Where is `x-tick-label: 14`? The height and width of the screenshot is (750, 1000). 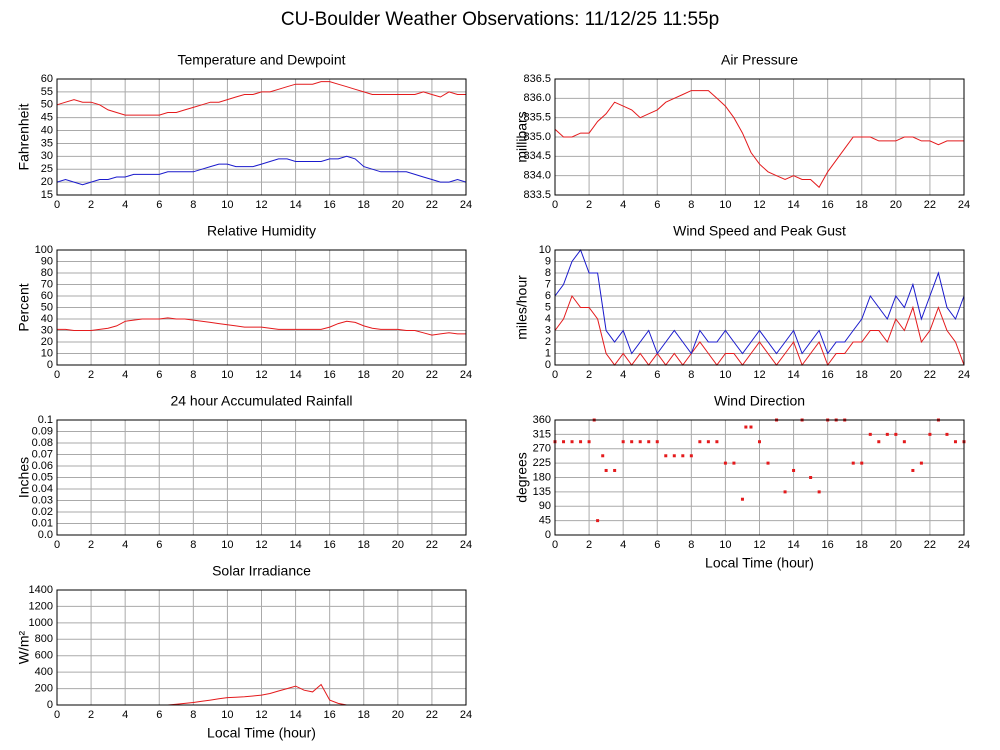
x-tick-label: 14 is located at coordinates (295, 375).